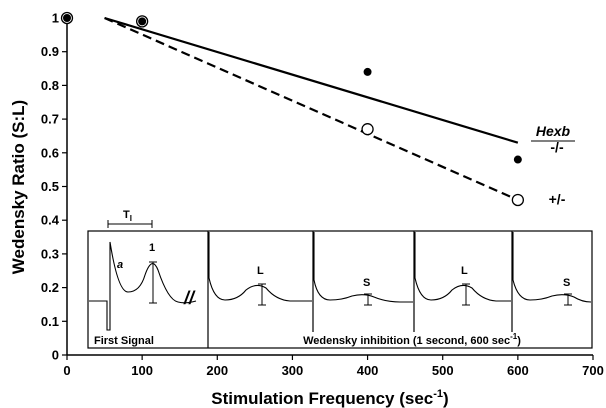 The image size is (606, 408). What do you see at coordinates (366, 283) in the screenshot?
I see `panel-label-s: S` at bounding box center [366, 283].